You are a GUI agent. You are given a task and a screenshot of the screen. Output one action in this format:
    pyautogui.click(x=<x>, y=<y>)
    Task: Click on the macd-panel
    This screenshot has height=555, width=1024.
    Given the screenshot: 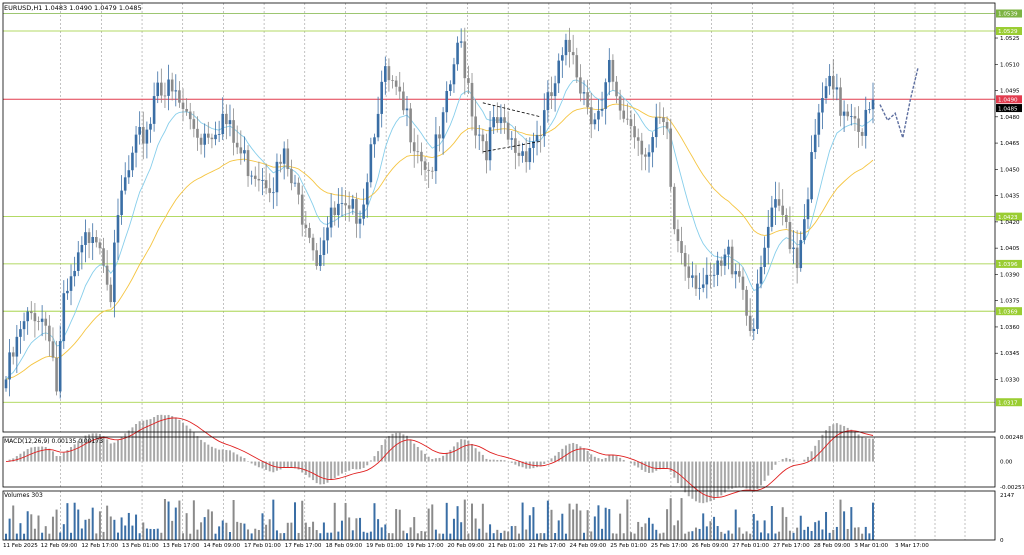 What is the action you would take?
    pyautogui.click(x=439, y=459)
    